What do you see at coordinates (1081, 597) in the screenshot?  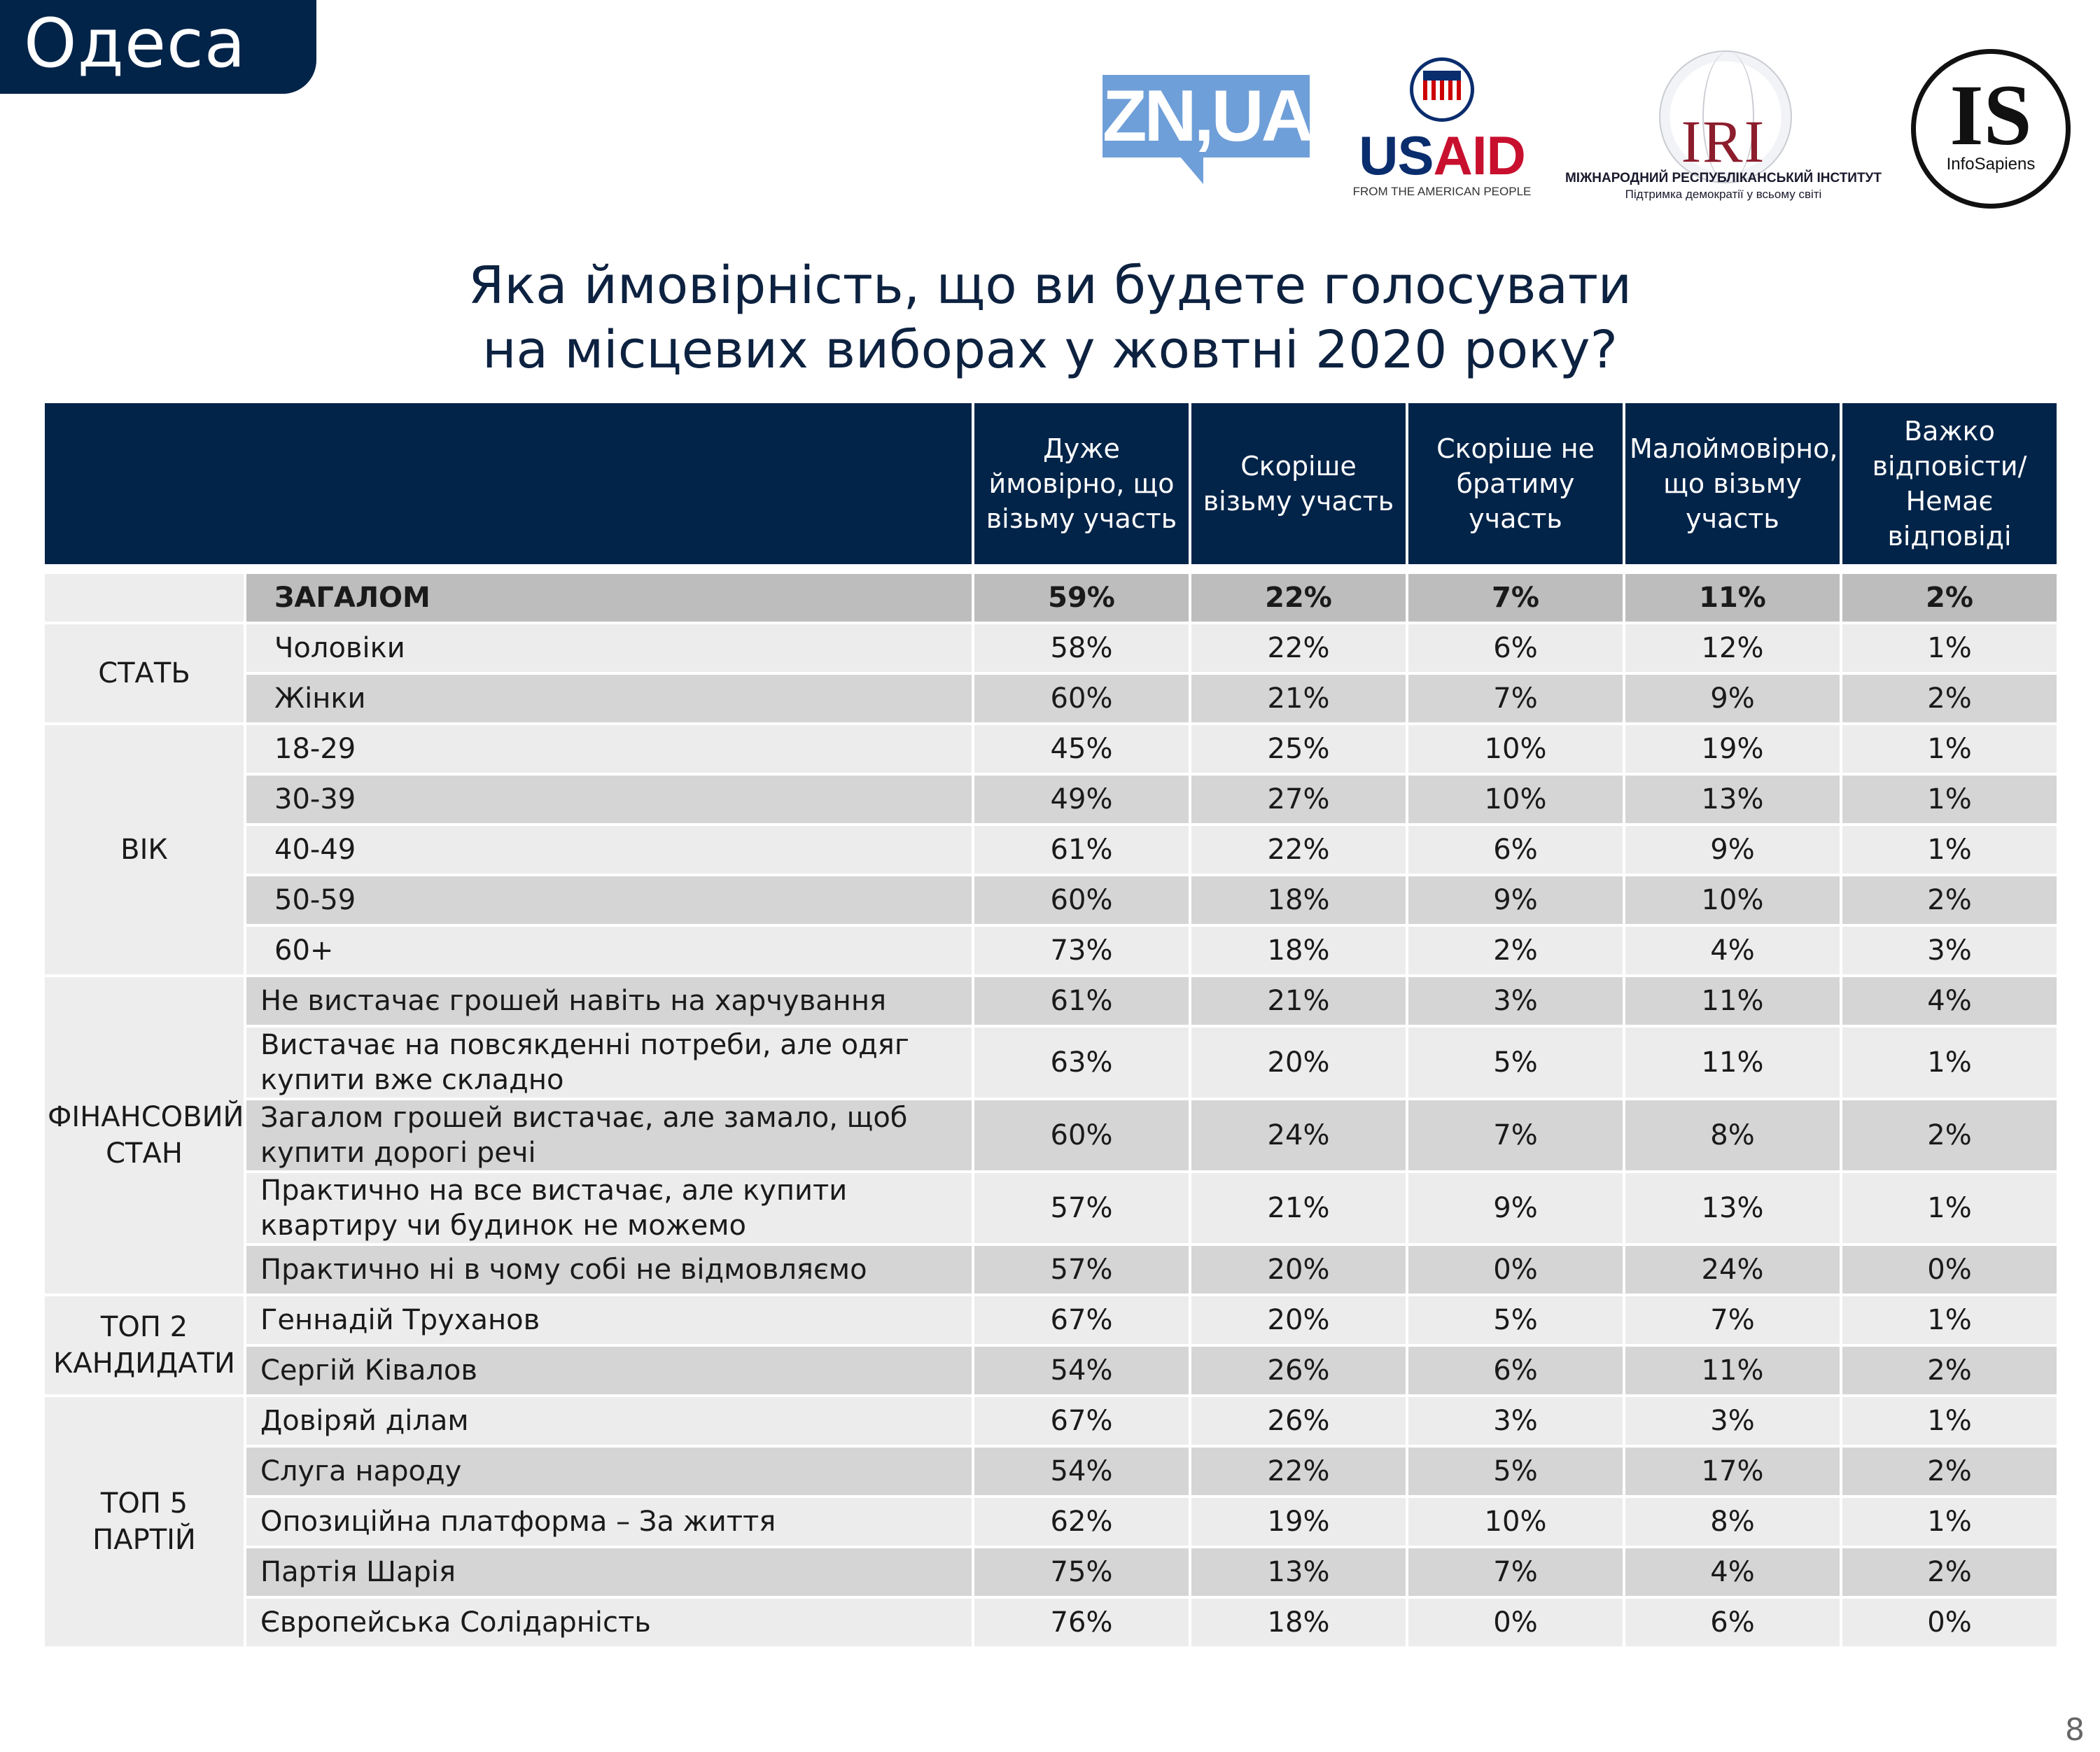 I see `value-cell: 59%` at bounding box center [1081, 597].